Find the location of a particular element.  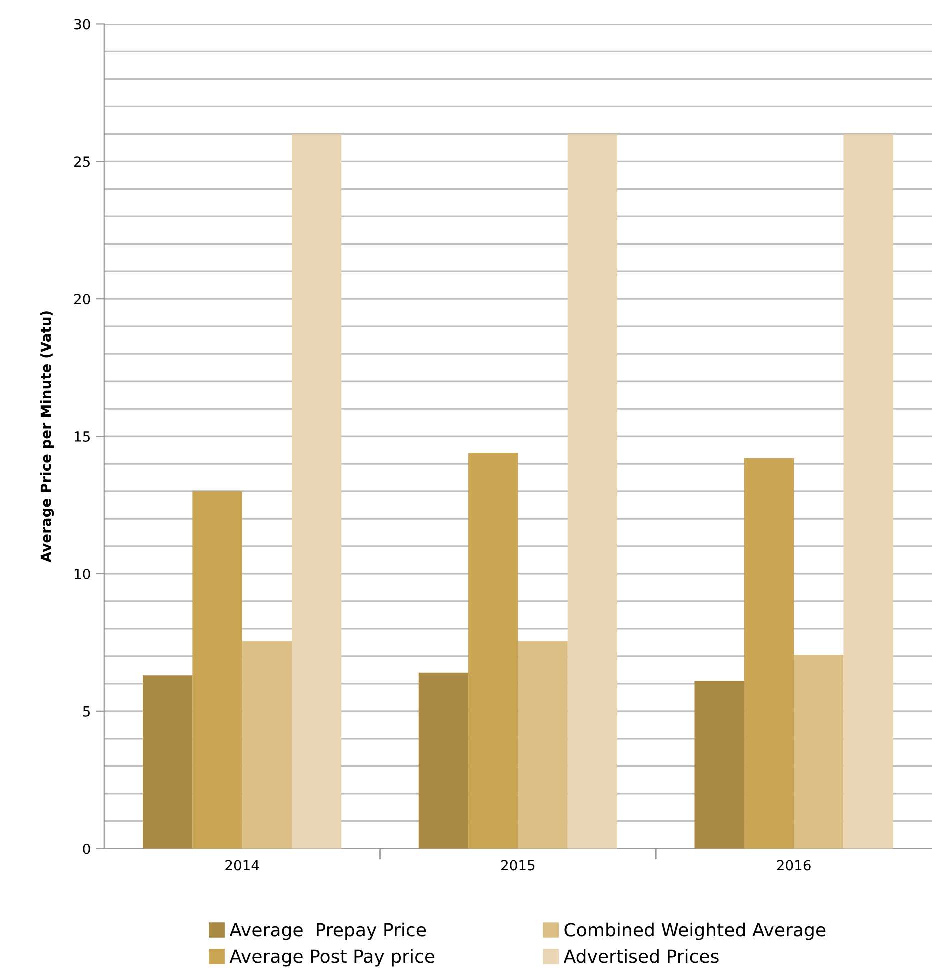

legend-label: Average Post Pay price is located at coordinates (332, 958).